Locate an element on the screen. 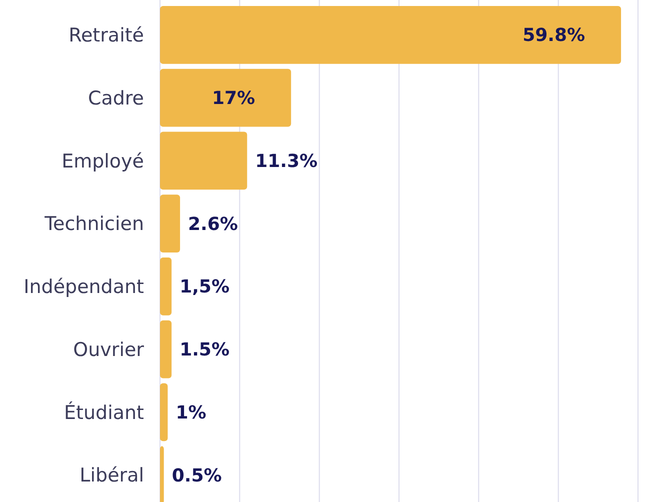  data-label: 2.6% is located at coordinates (213, 224).